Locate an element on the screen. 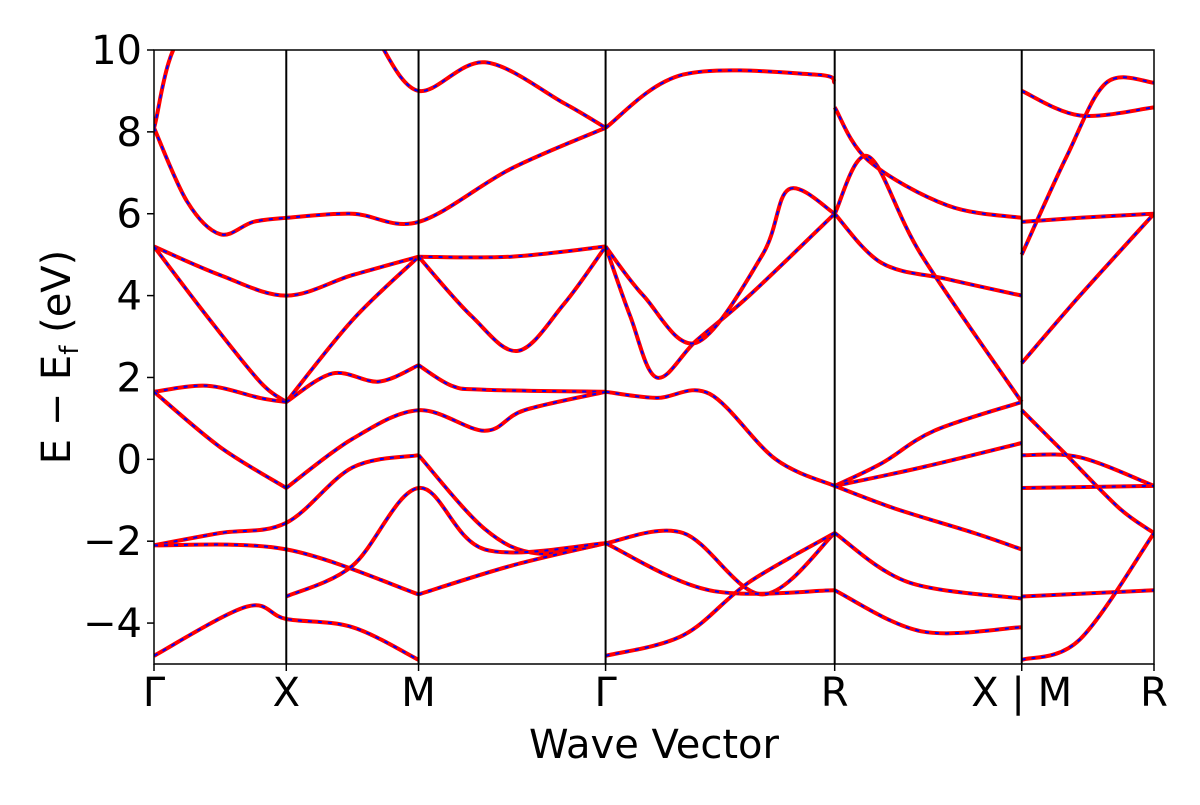 This screenshot has height=805, width=1200. y-tick-label-2: 0 is located at coordinates (129, 460).